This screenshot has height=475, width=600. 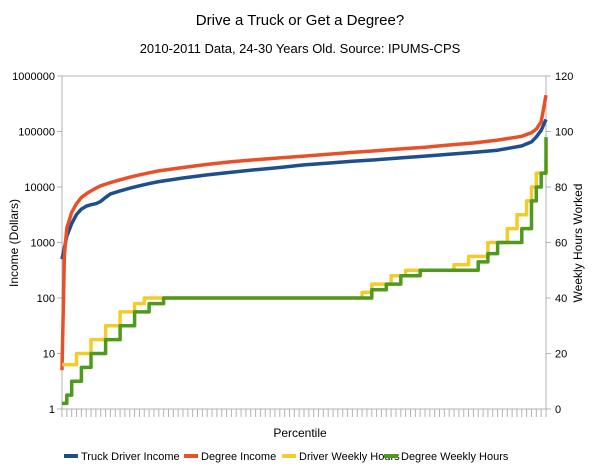 I want to click on left-tick-label: 1000000, so click(x=33, y=77).